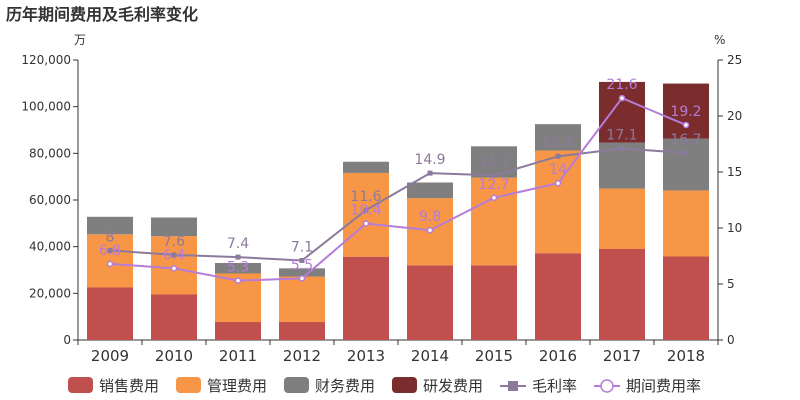 The image size is (800, 400). I want to click on right-tick-label: 0, so click(731, 340).